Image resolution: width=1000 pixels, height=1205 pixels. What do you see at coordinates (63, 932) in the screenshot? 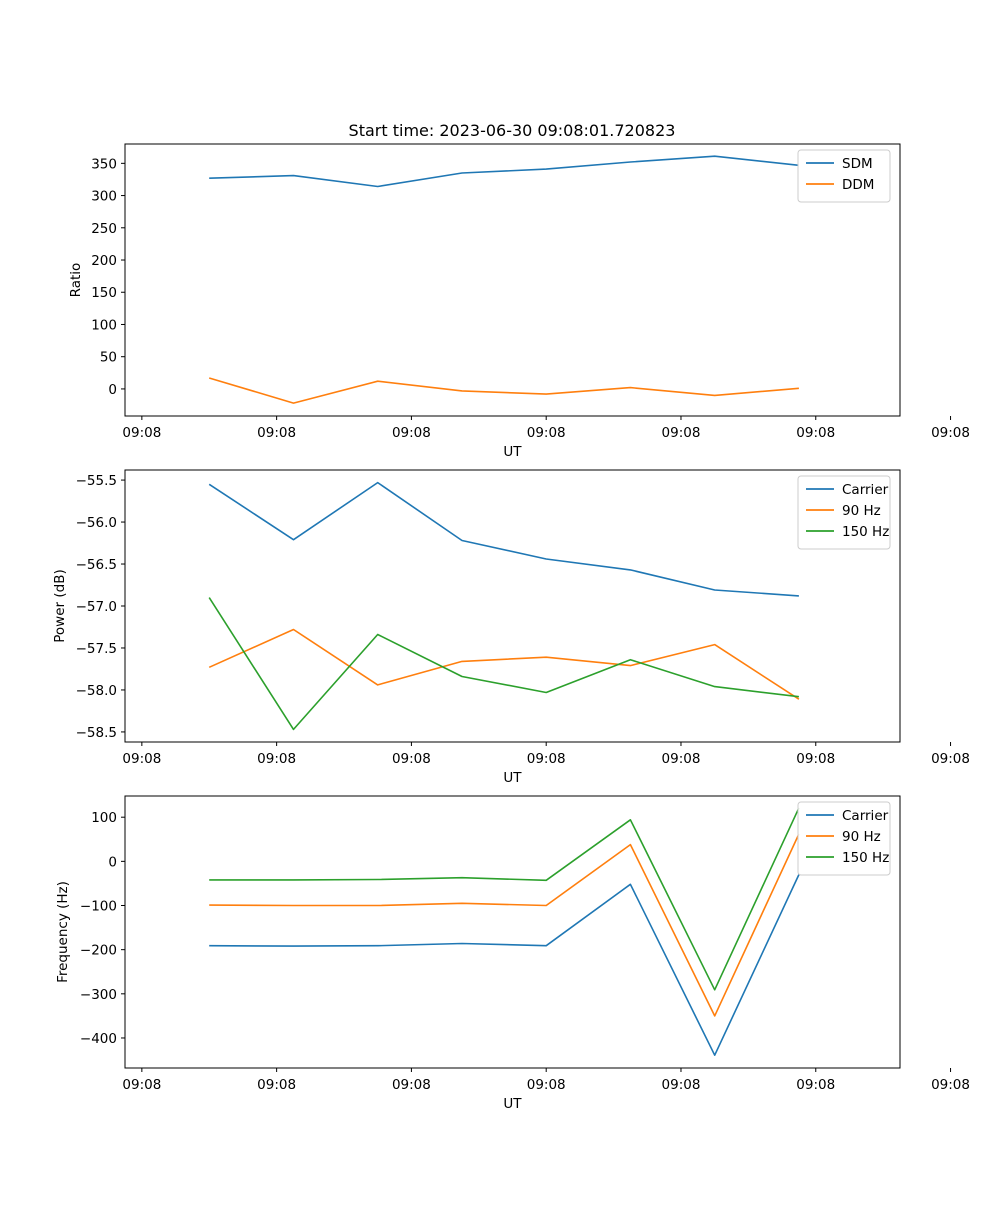
I see `y-axis-label: Frequency (Hz)` at bounding box center [63, 932].